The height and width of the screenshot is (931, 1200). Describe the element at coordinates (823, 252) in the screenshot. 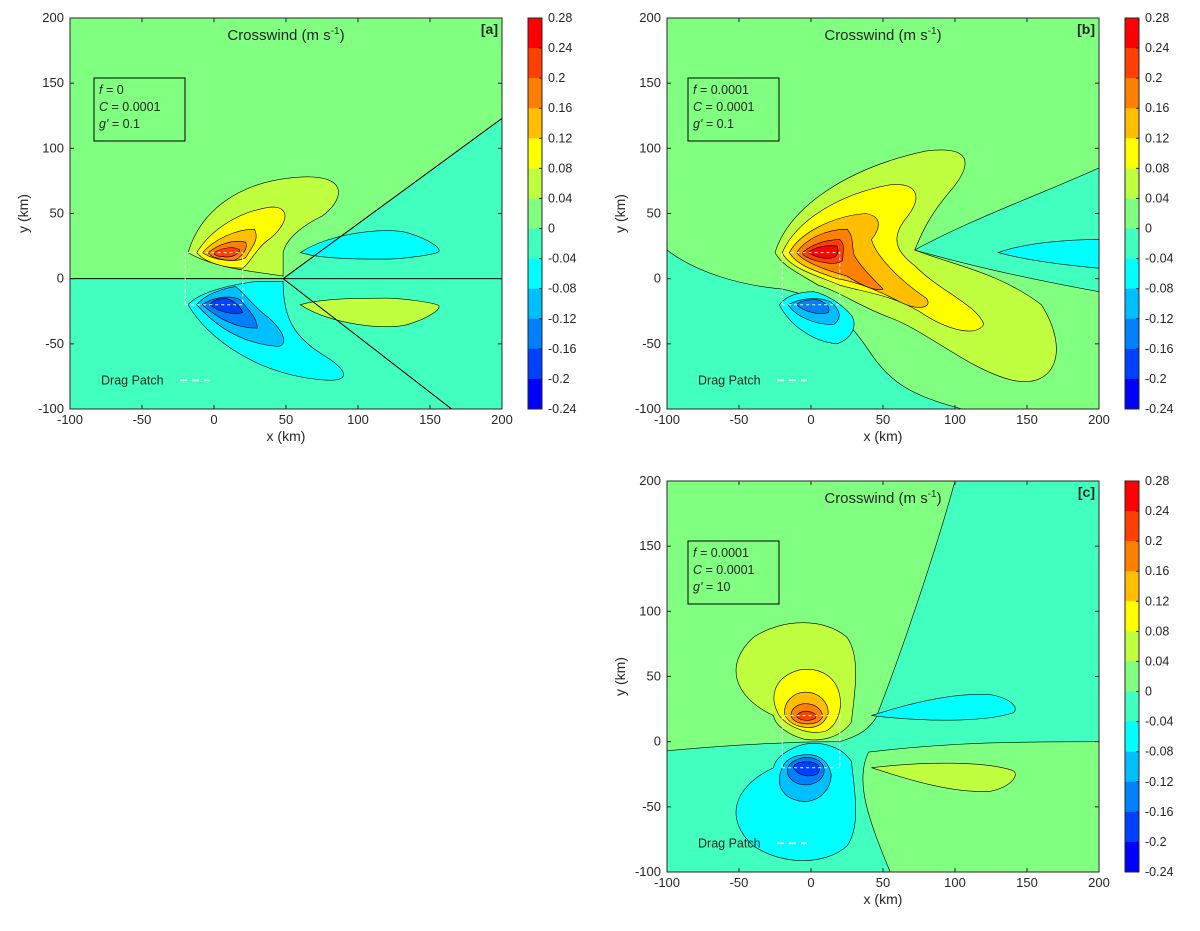

I see `positive-band-0.24` at that location.